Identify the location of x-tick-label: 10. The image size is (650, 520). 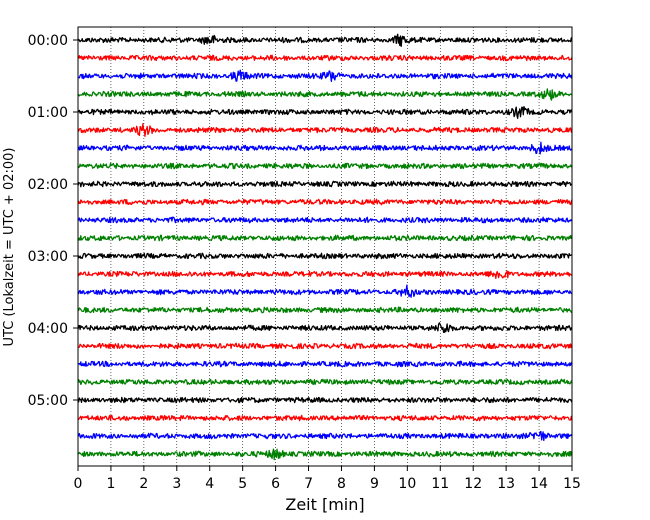
(407, 484).